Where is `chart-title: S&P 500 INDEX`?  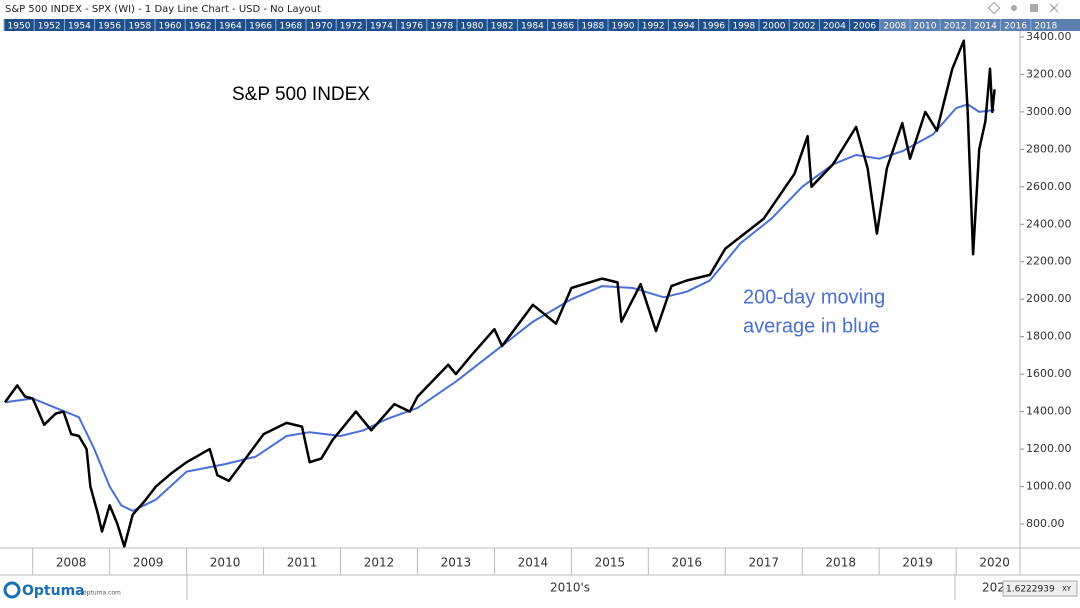 chart-title: S&P 500 INDEX is located at coordinates (301, 94).